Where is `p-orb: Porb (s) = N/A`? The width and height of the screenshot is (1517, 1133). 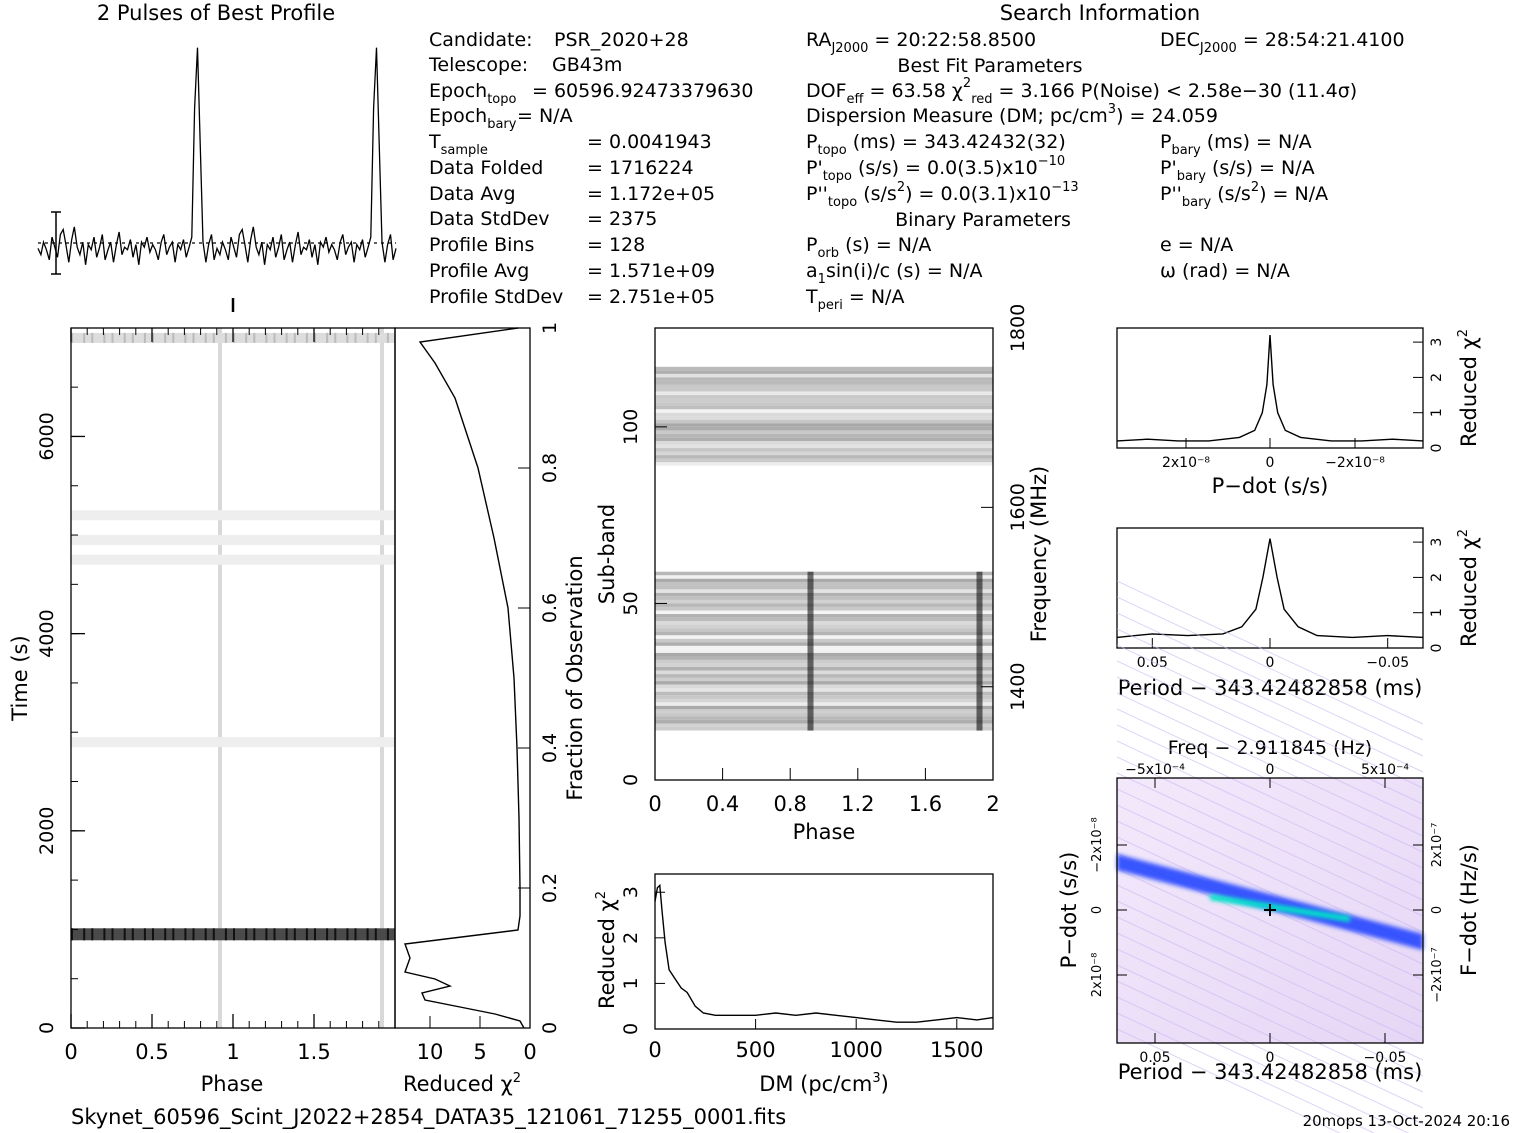 p-orb: Porb (s) = N/A is located at coordinates (868, 247).